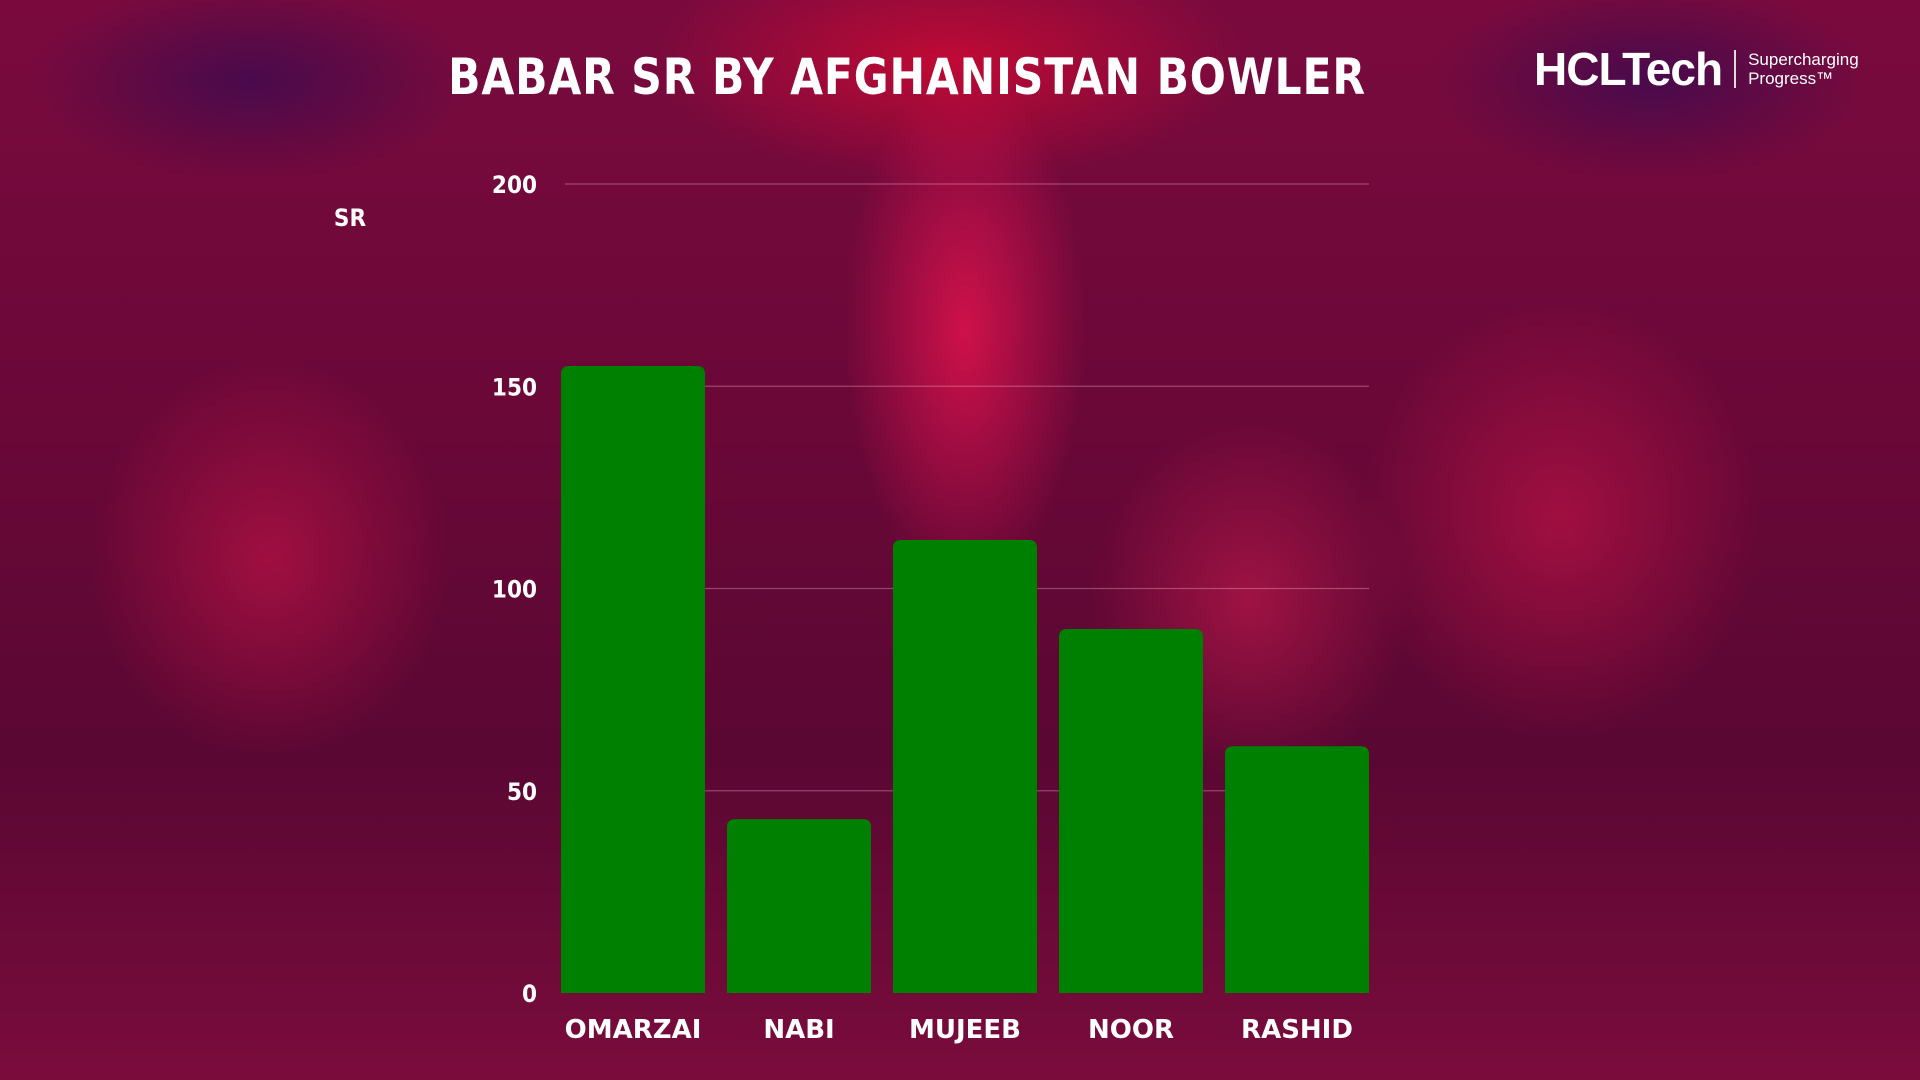 Image resolution: width=1920 pixels, height=1080 pixels. I want to click on y-tick-label: 150, so click(514, 387).